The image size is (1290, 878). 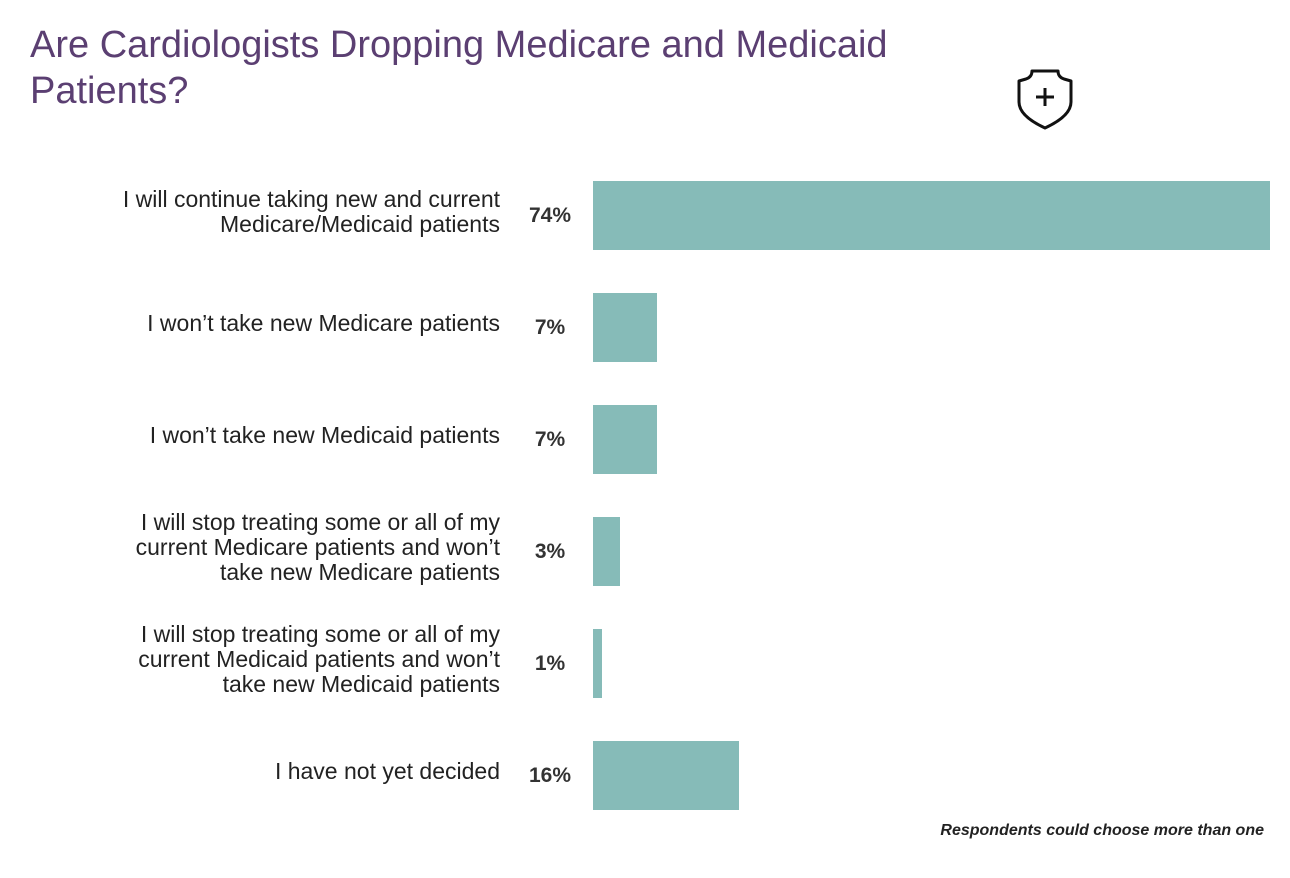 I want to click on category-label: I won’t take new Medicaid patients, so click(x=324, y=435).